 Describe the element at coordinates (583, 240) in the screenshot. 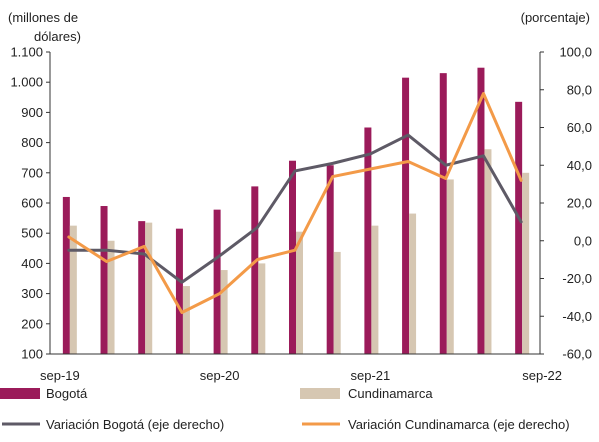

I see `right-tick-label: 0,0` at that location.